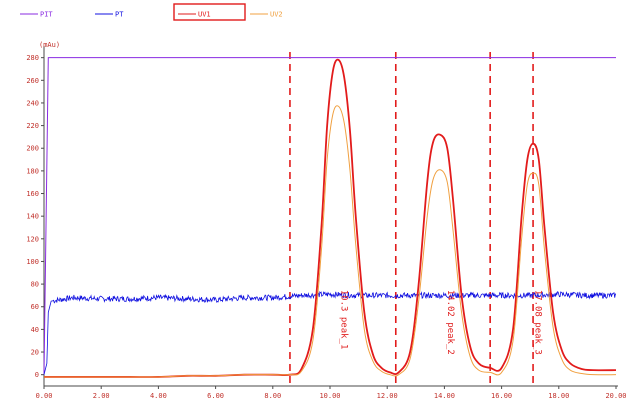 The image size is (633, 419). Describe the element at coordinates (32, 149) in the screenshot. I see `y-tick-label: 200` at that location.